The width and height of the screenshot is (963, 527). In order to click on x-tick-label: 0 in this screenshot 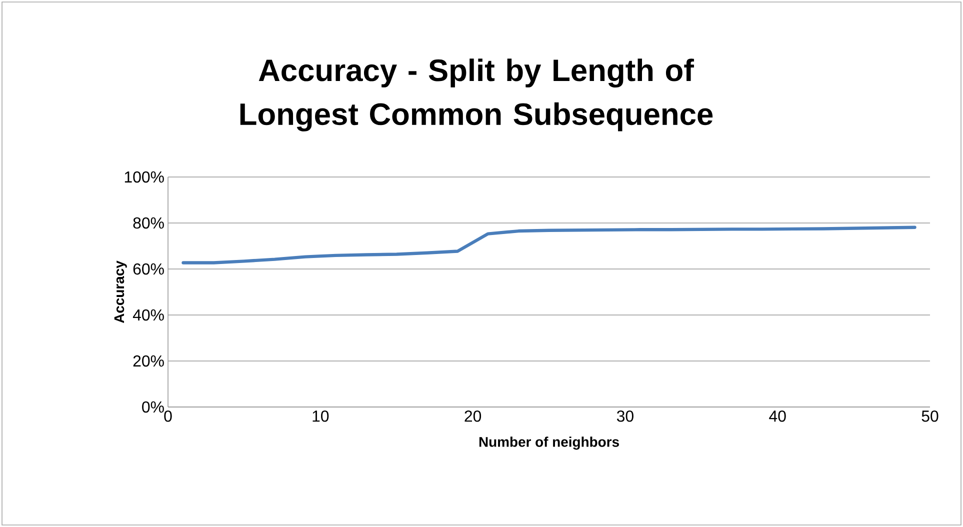, I will do `click(168, 416)`.